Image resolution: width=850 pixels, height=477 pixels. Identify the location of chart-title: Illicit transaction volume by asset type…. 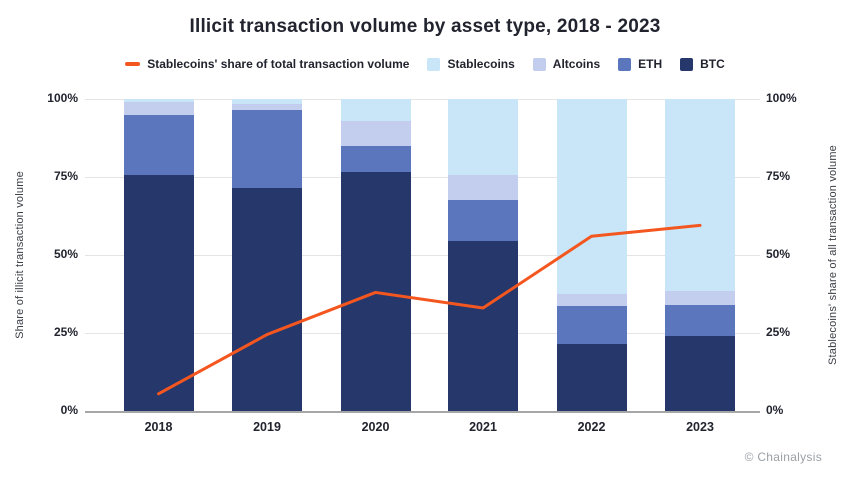
(425, 26).